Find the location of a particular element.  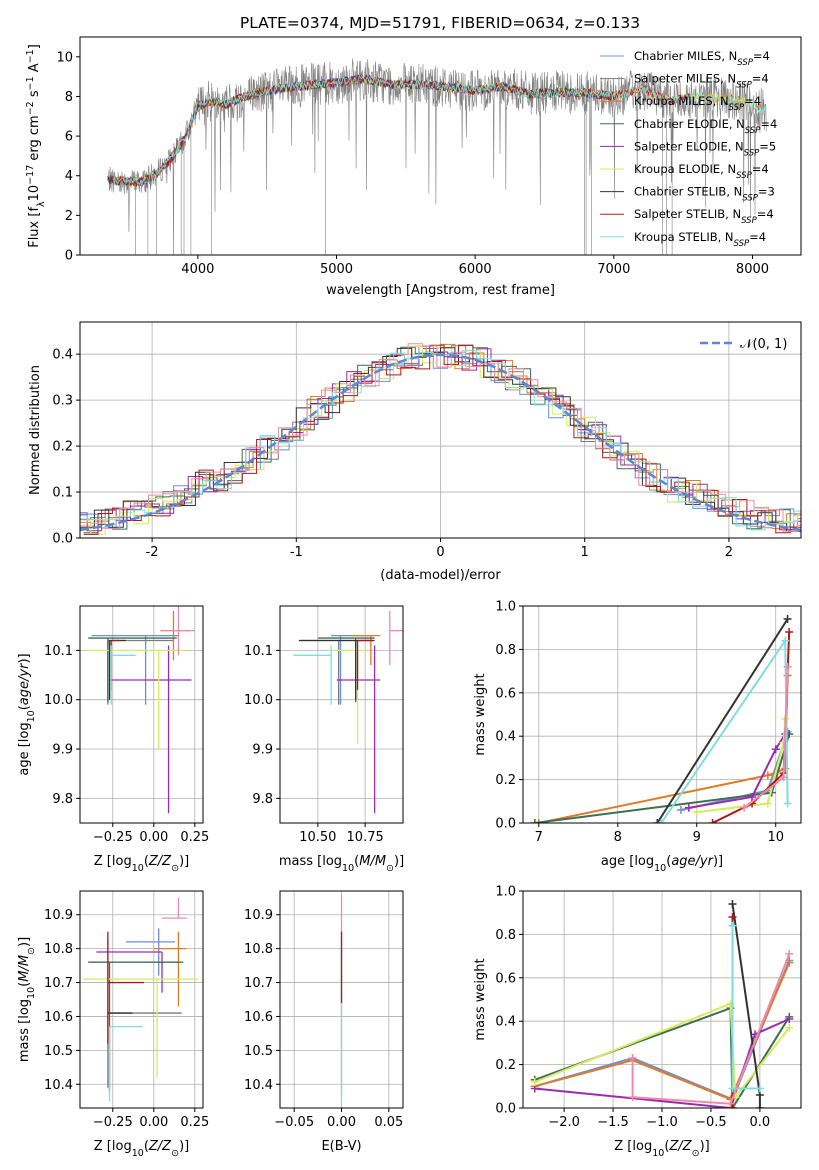

legend-label: Kroupa STELIB, NSSP=4 is located at coordinates (700, 239).